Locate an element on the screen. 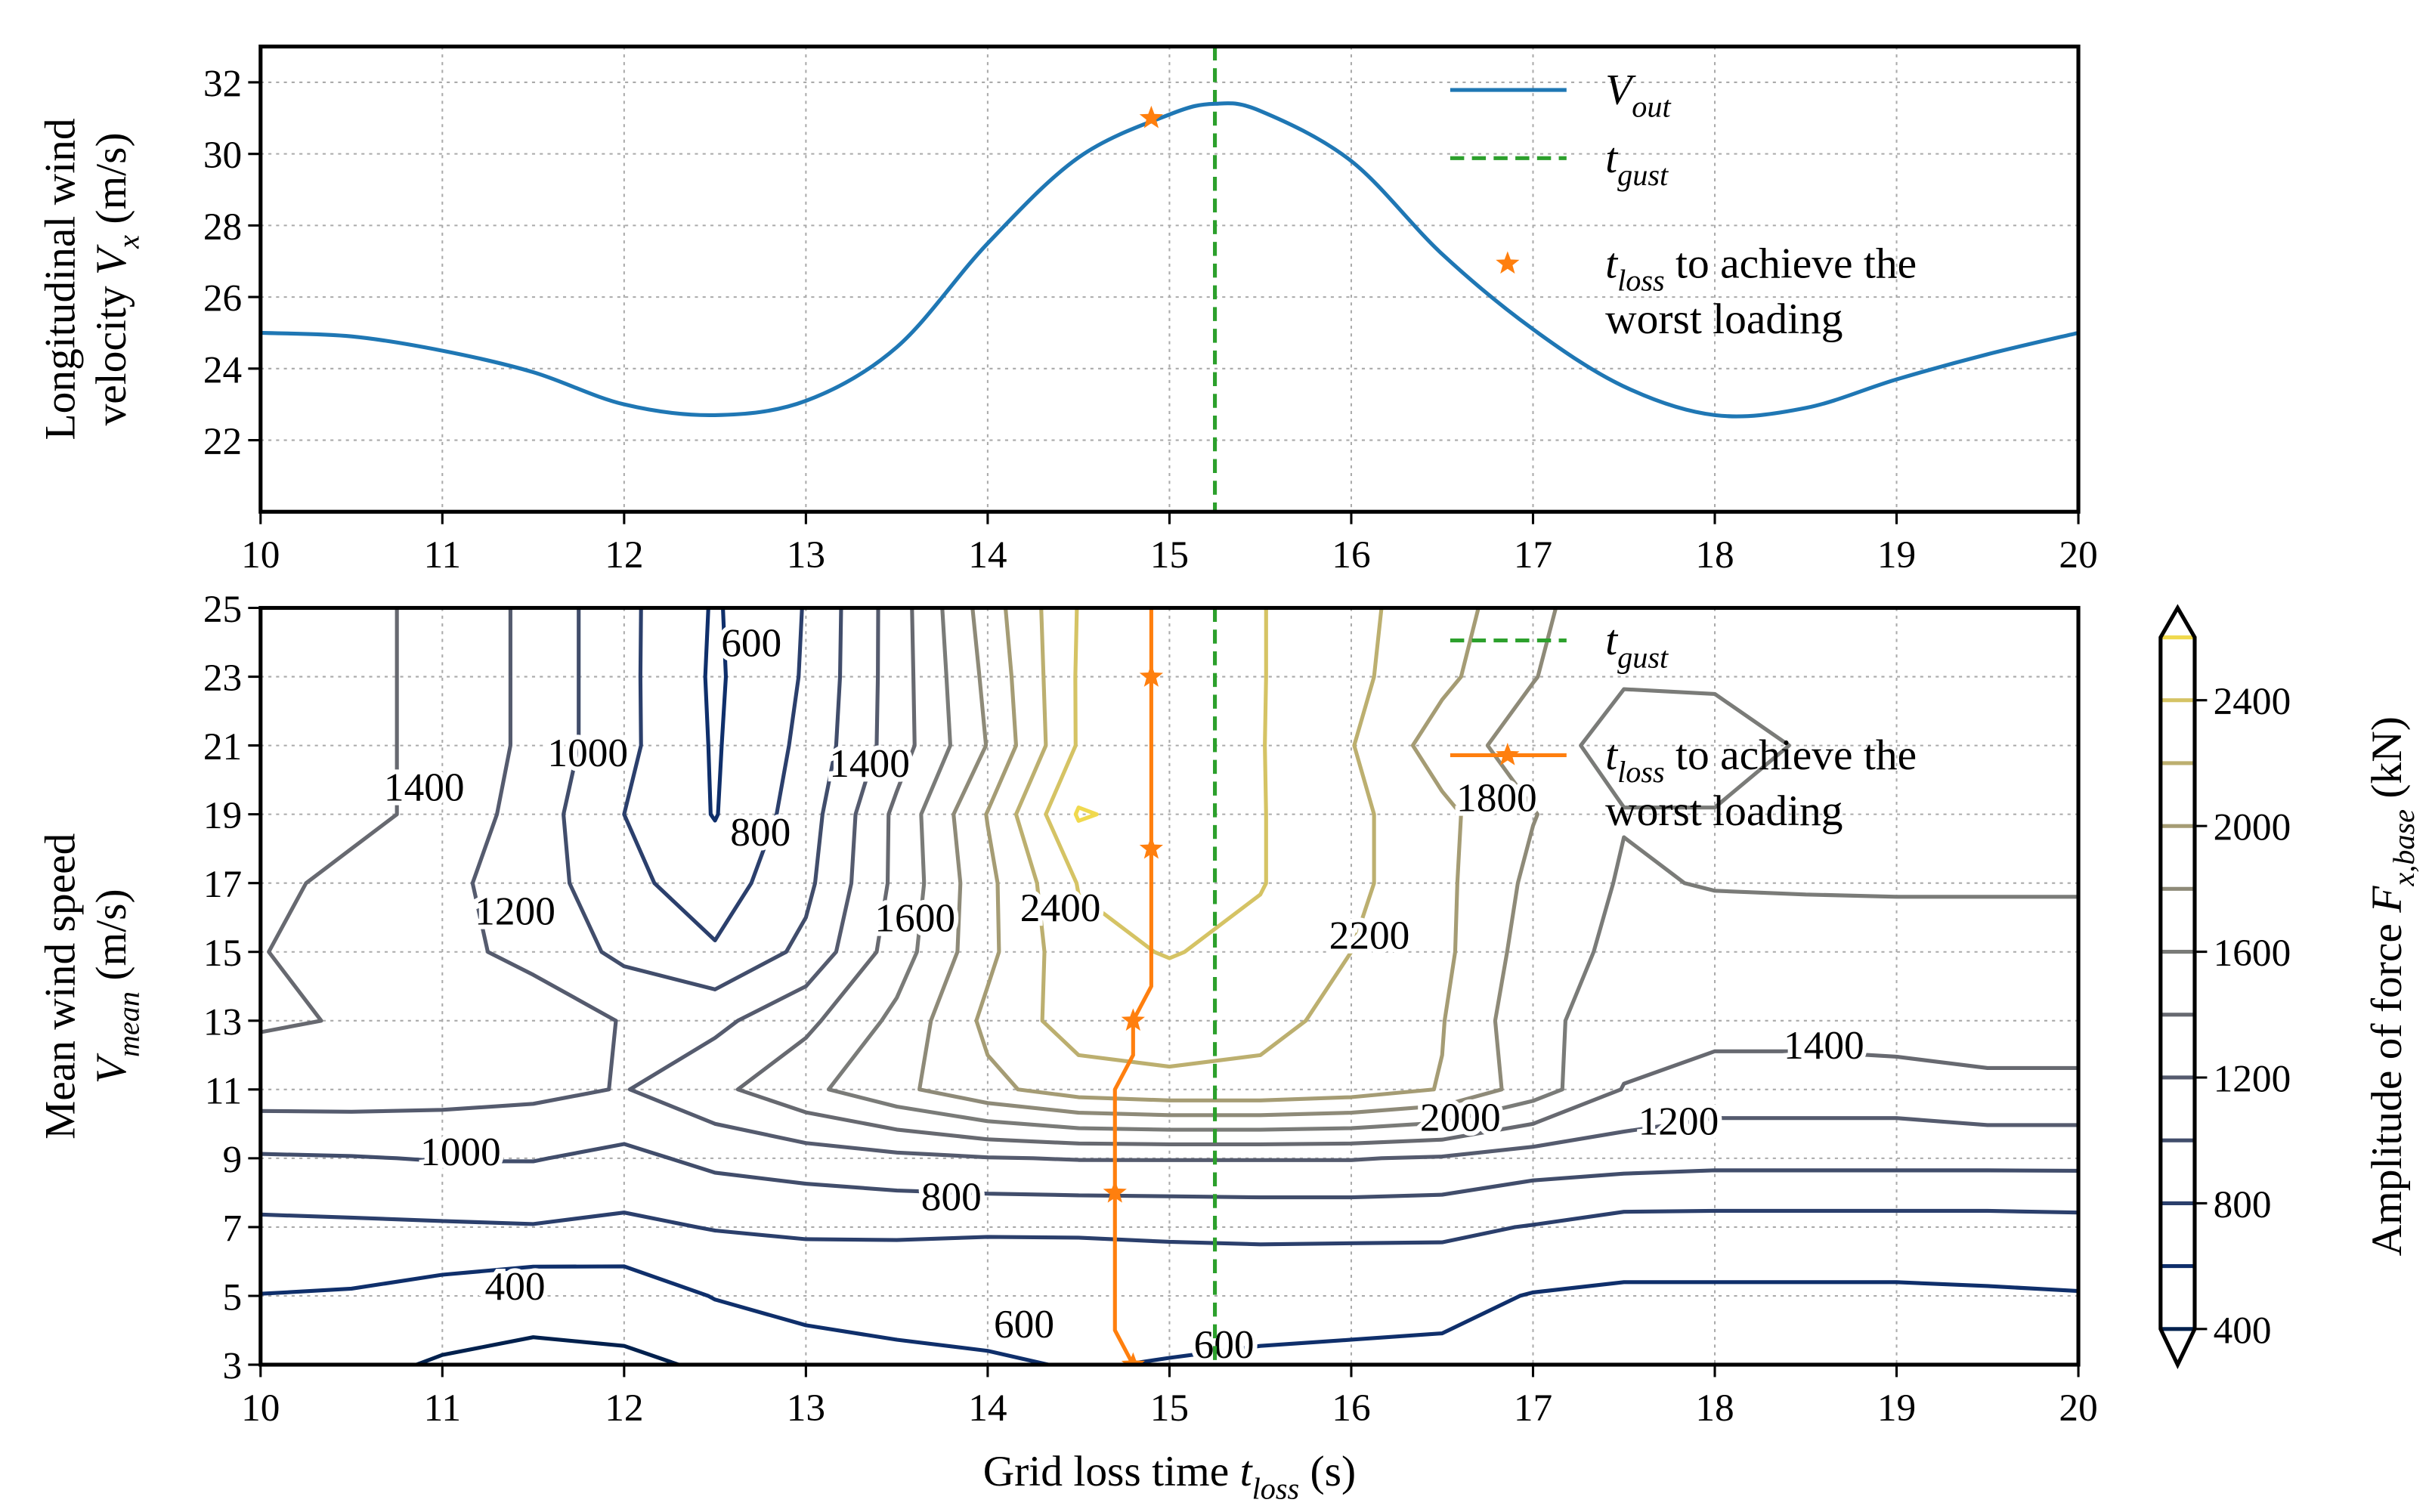 The width and height of the screenshot is (2432, 1512). label-part: F is located at coordinates (2387, 900).